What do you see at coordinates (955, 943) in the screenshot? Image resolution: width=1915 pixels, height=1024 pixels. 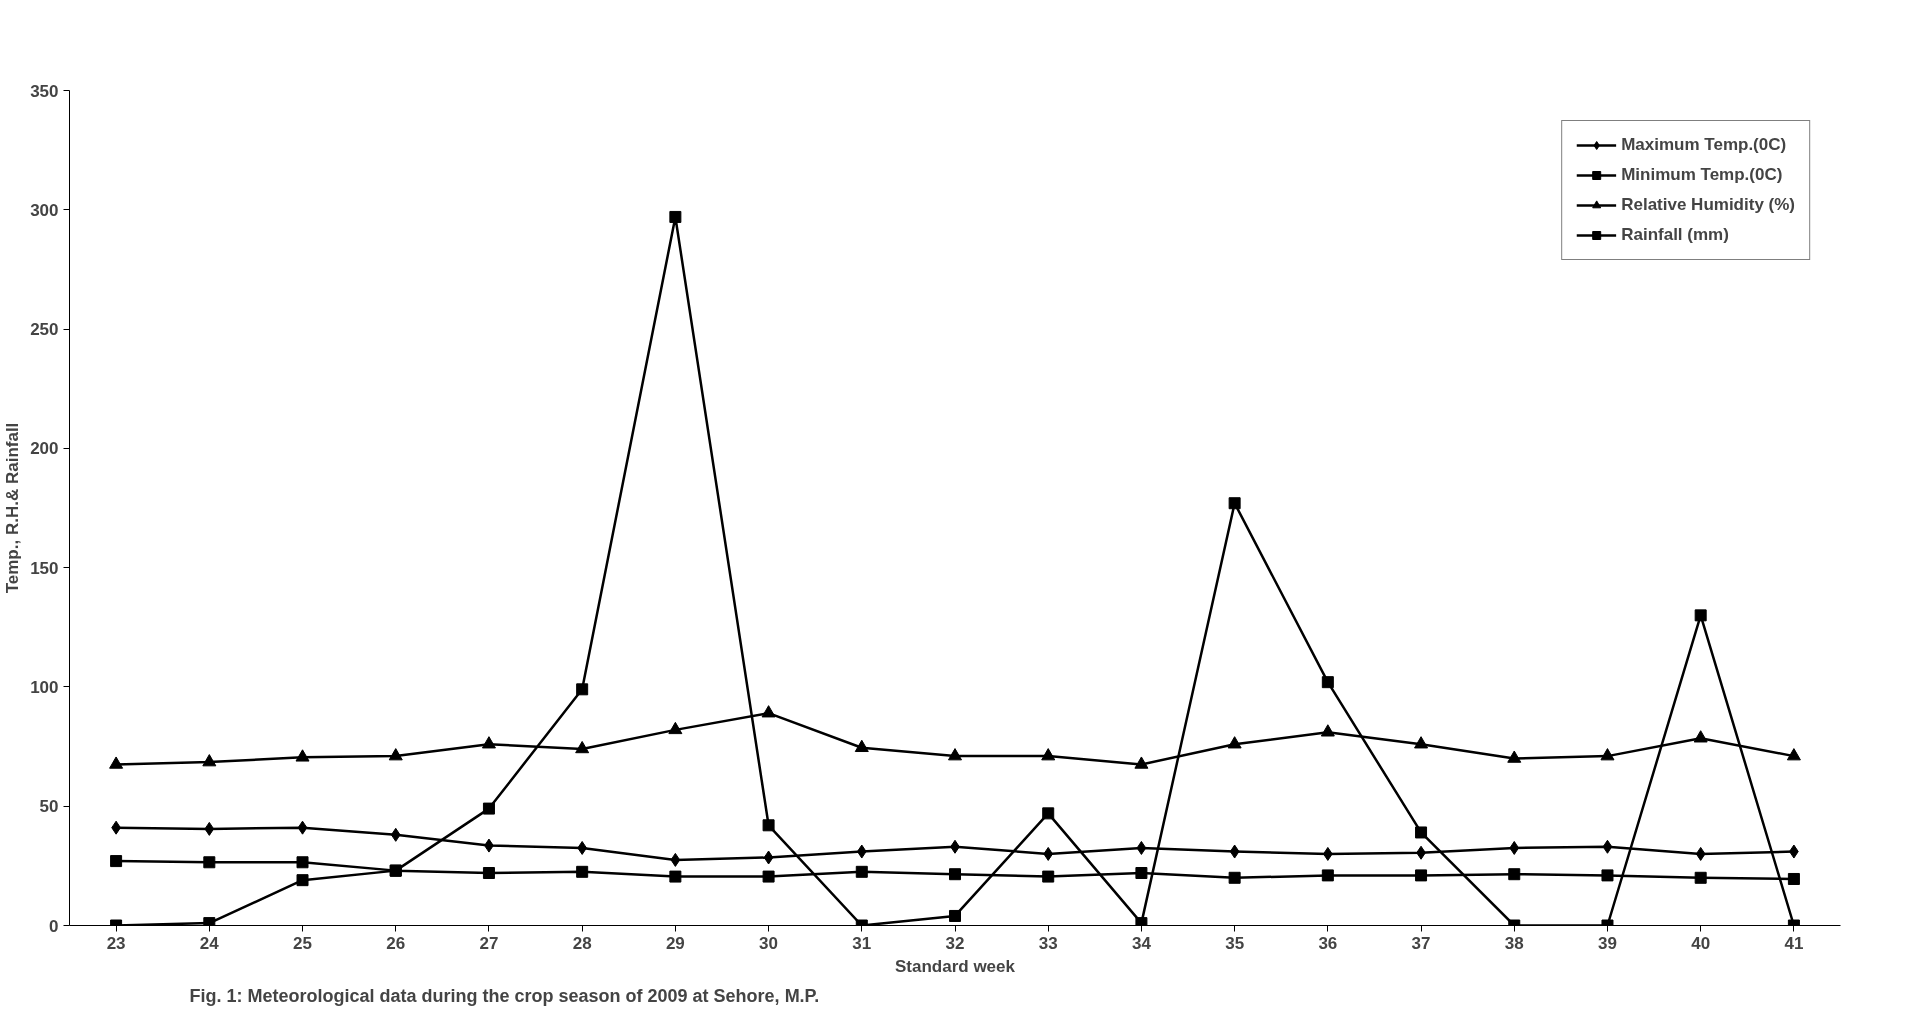 I see `x-tick-label: 32` at bounding box center [955, 943].